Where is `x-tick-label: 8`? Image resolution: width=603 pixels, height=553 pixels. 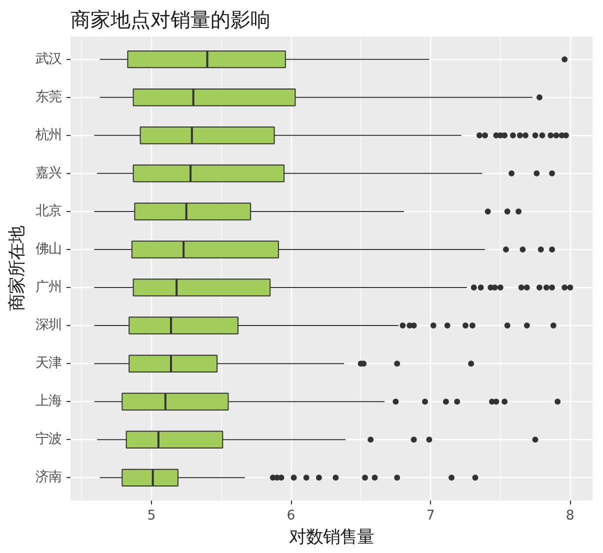 x-tick-label: 8 is located at coordinates (570, 516).